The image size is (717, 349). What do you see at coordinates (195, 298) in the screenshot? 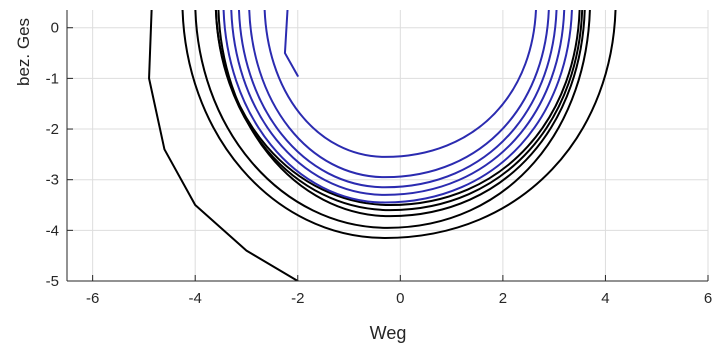
I see `x-tick-label-1: -4` at bounding box center [195, 298].